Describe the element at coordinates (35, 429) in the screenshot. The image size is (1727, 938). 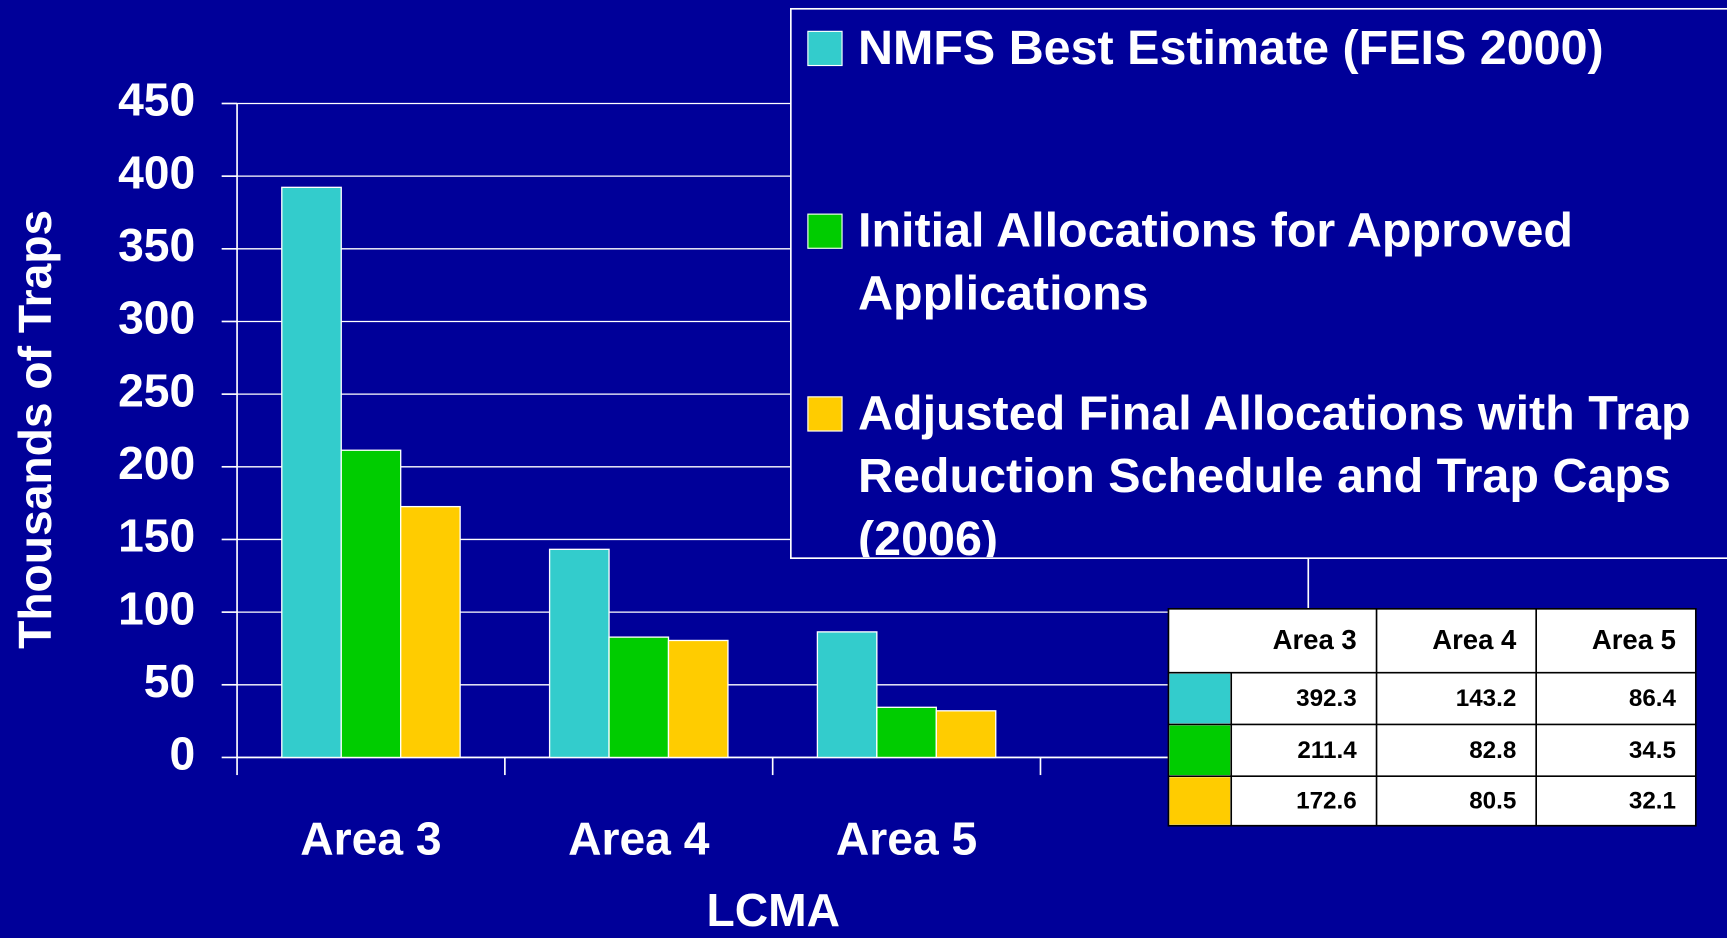
I see `y-axis-title: Thousands of Traps` at that location.